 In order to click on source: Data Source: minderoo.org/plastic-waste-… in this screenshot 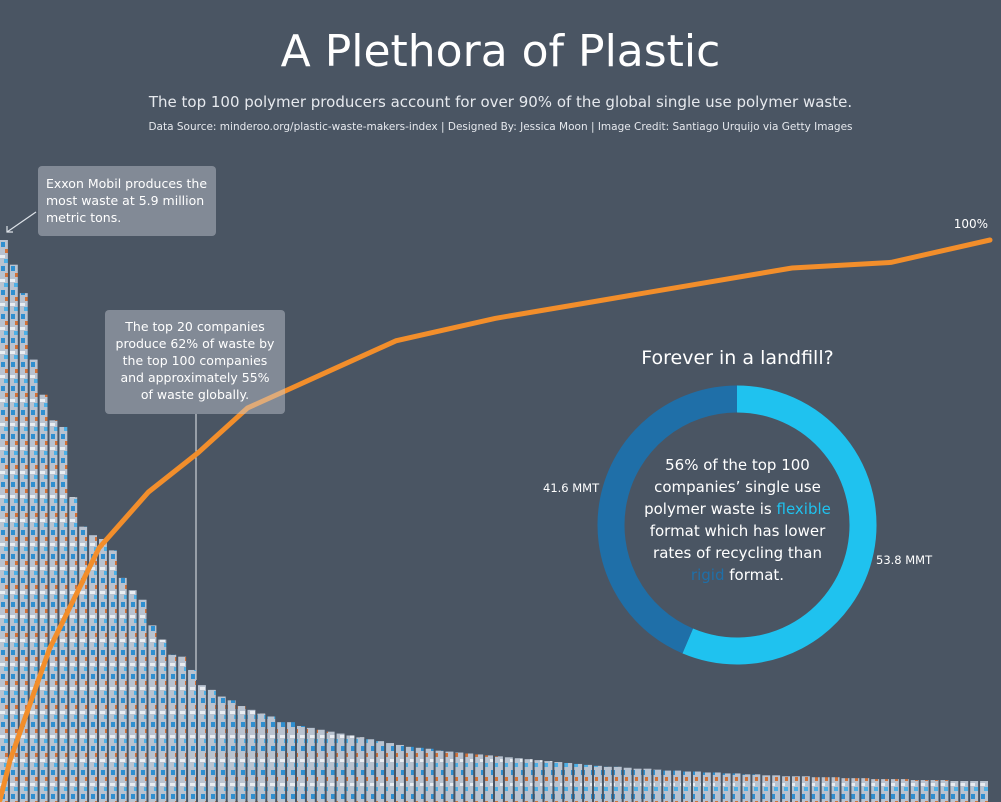, I will do `click(500, 127)`.